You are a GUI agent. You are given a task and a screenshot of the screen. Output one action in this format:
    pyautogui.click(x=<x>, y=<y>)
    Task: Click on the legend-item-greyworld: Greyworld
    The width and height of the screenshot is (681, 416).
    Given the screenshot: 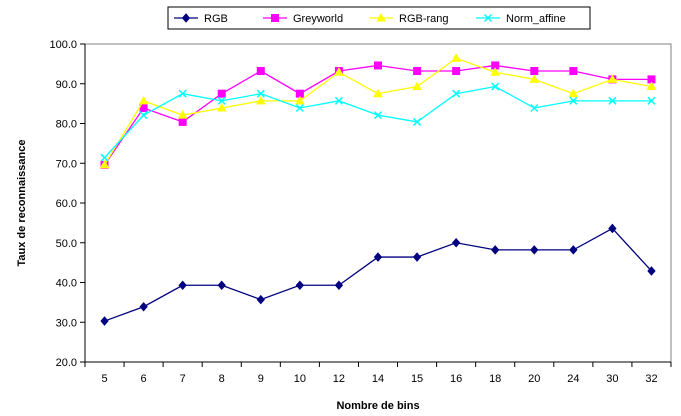 What is the action you would take?
    pyautogui.click(x=303, y=19)
    